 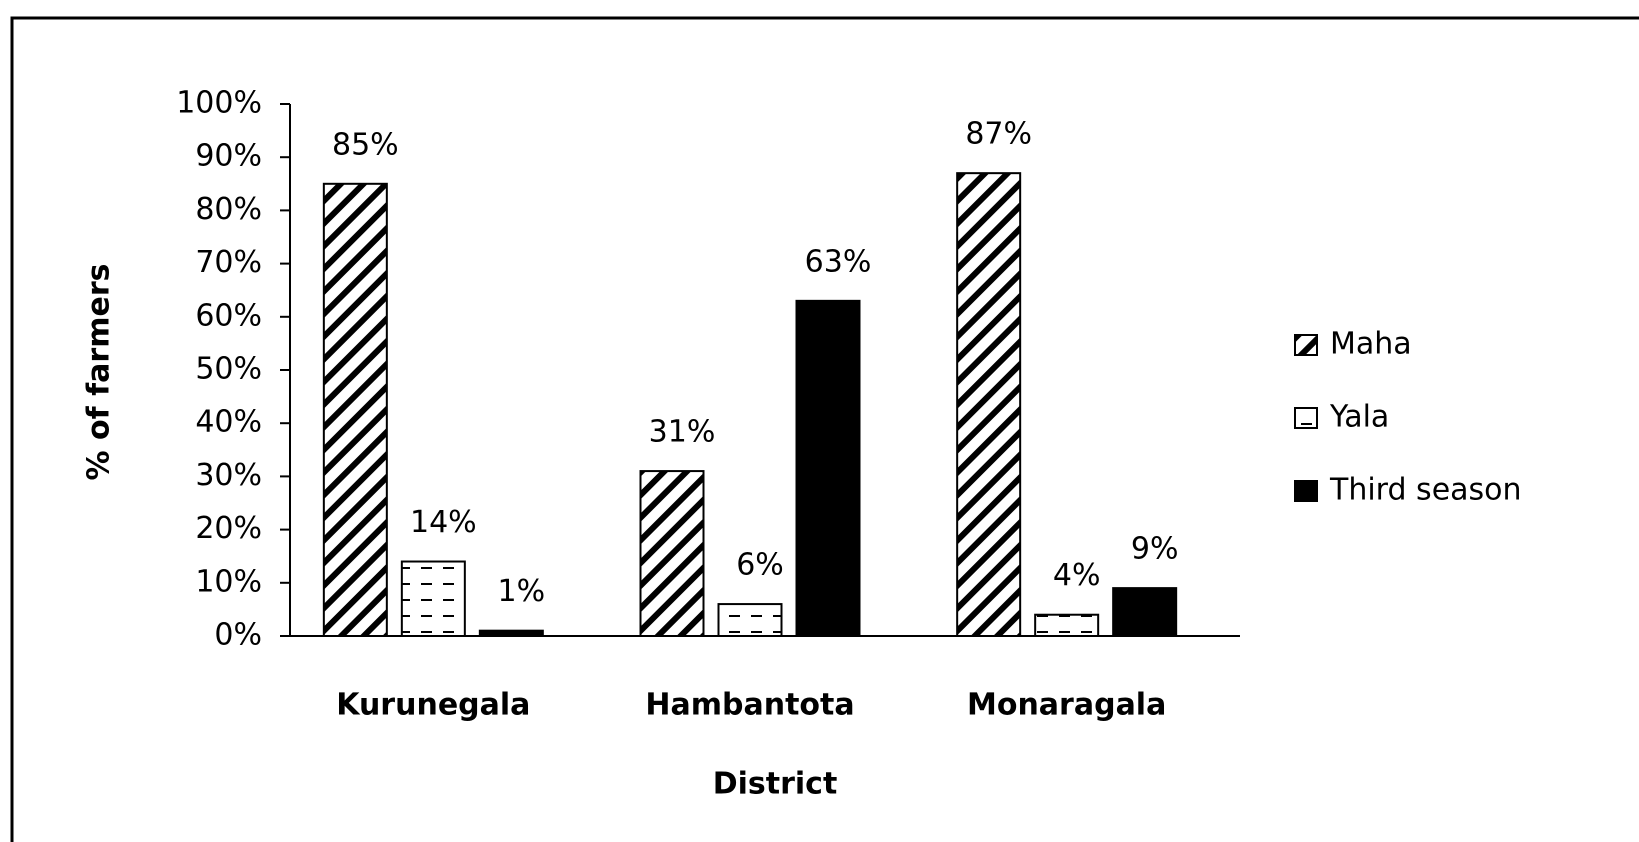 What do you see at coordinates (228, 475) in the screenshot?
I see `y-tick-label: 30%` at bounding box center [228, 475].